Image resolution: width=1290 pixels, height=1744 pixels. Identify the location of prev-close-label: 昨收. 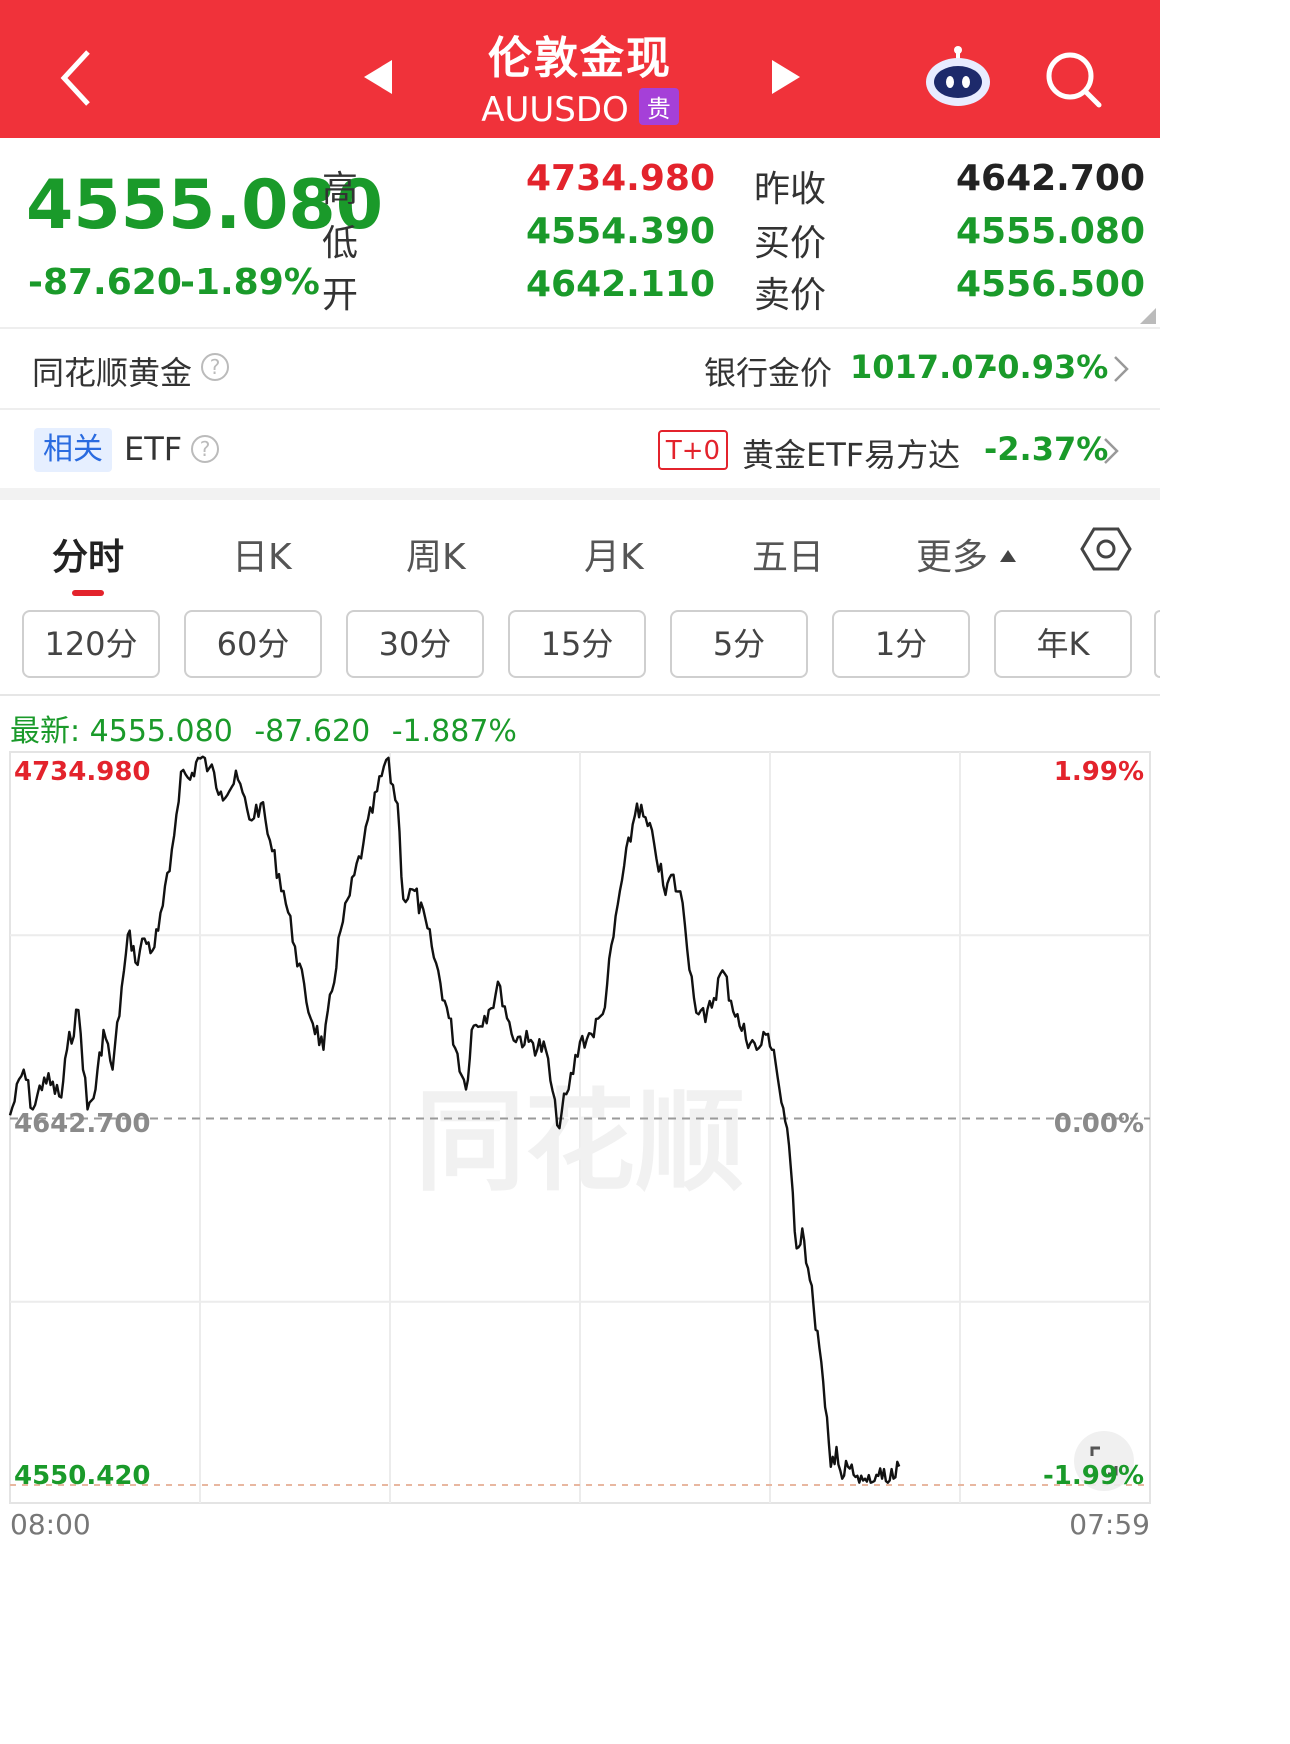
(790, 189).